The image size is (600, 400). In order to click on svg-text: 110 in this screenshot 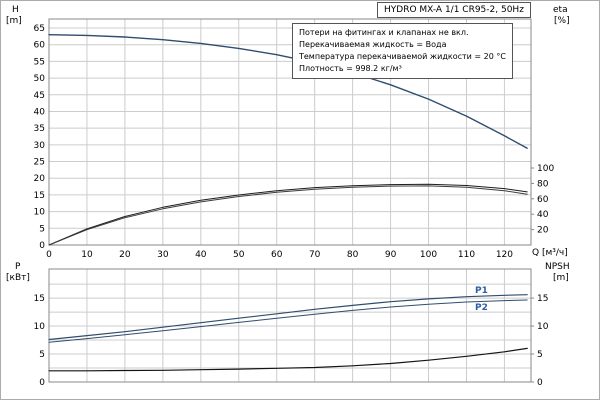, I will do `click(466, 255)`.